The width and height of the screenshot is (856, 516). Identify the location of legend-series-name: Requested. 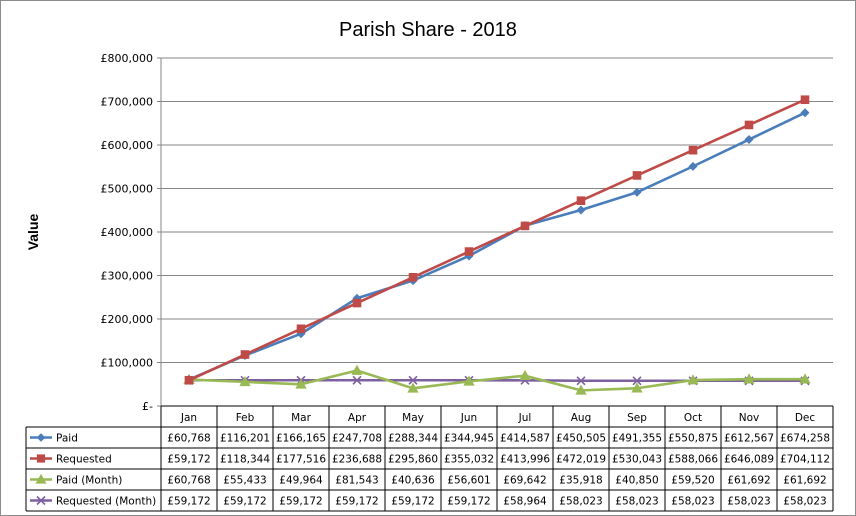
(84, 460).